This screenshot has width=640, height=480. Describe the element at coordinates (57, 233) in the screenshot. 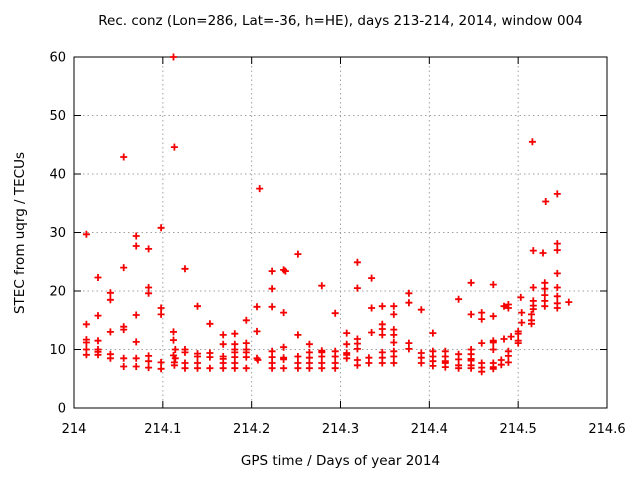

I see `y-tick-label: 30` at that location.